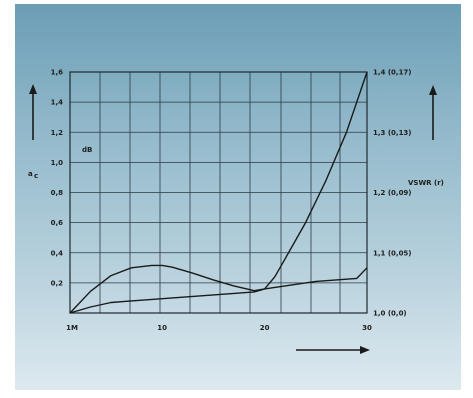  I want to click on right-axis-tick-label: 1,2 (0,09), so click(392, 193).